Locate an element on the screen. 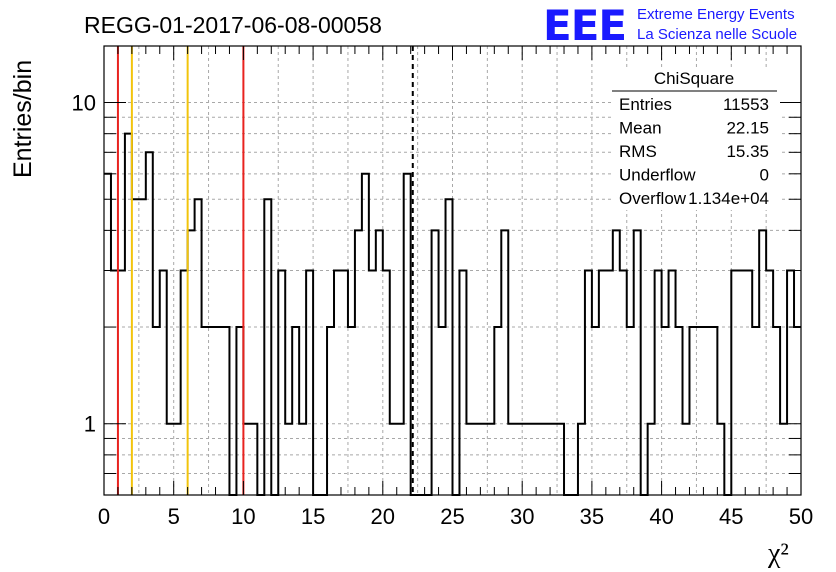 The height and width of the screenshot is (572, 836). y-axis-label: Entries/bin is located at coordinates (23, 119).